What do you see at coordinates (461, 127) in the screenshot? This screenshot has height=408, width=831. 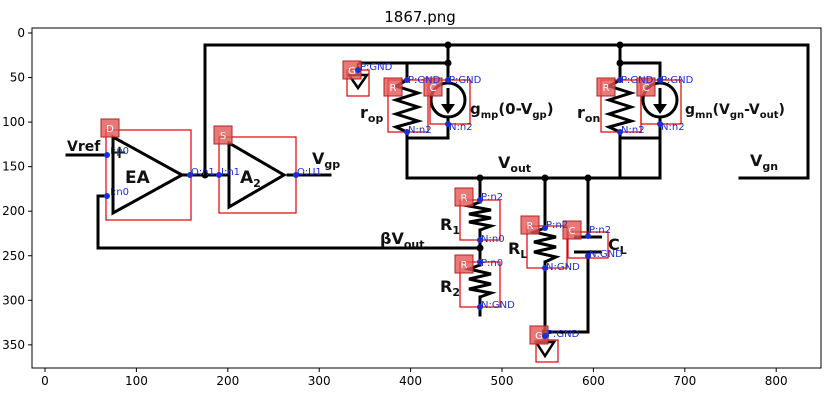 I see `pin-gmp-n: N:n2` at bounding box center [461, 127].